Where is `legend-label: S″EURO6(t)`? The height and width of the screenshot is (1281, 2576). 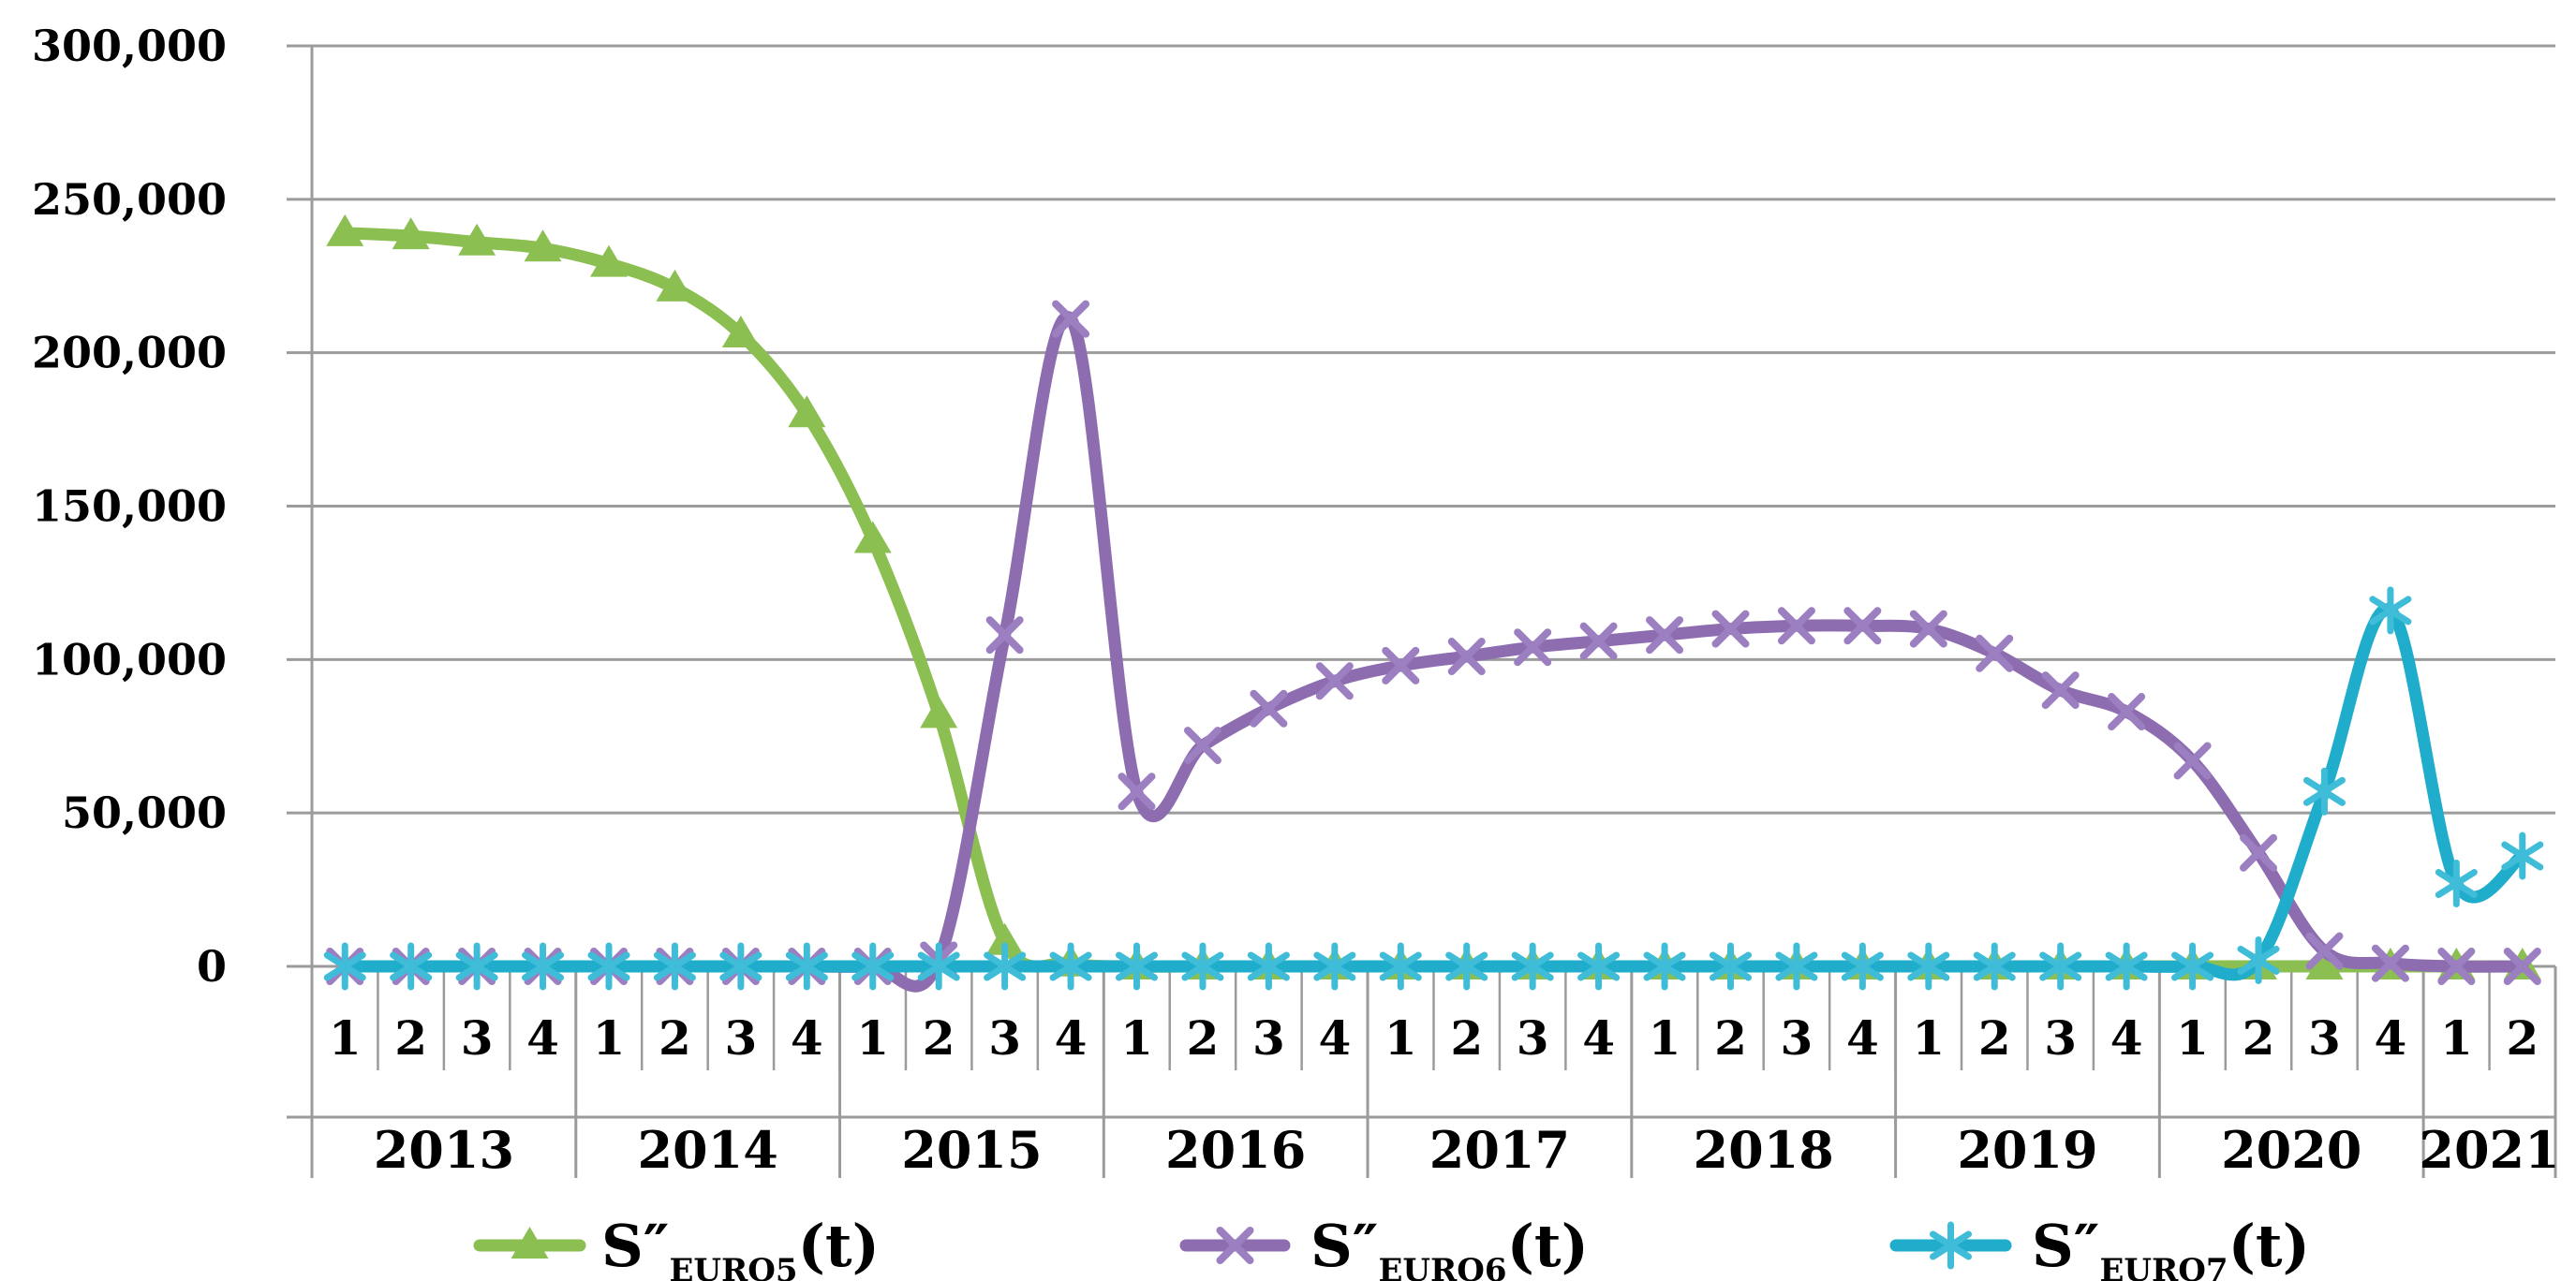 legend-label: S″EURO6(t) is located at coordinates (1449, 1246).